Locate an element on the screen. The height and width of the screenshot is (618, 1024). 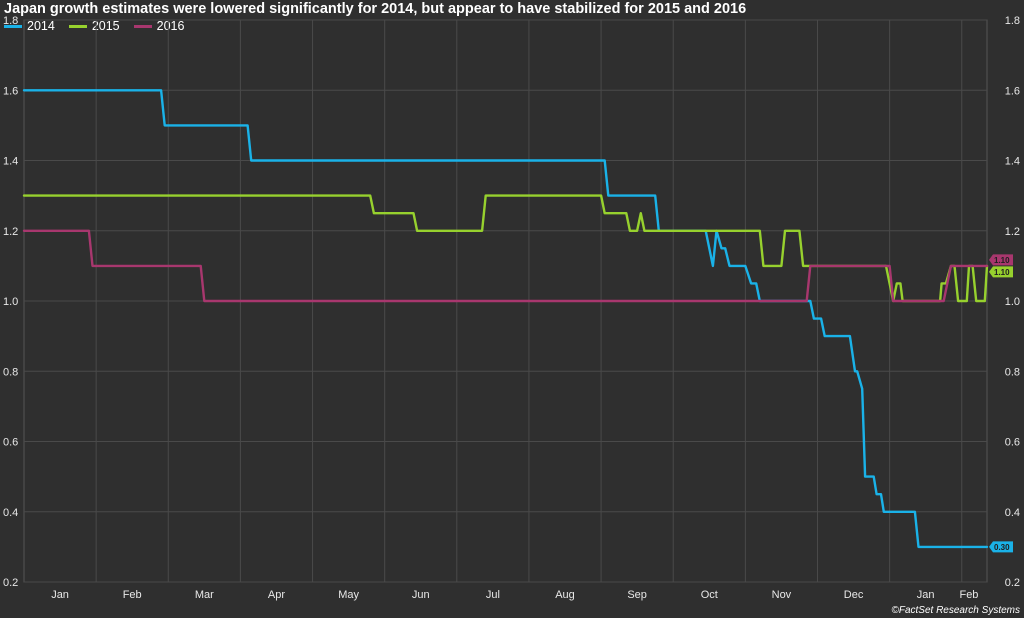
x-tick-label: May is located at coordinates (348, 595).